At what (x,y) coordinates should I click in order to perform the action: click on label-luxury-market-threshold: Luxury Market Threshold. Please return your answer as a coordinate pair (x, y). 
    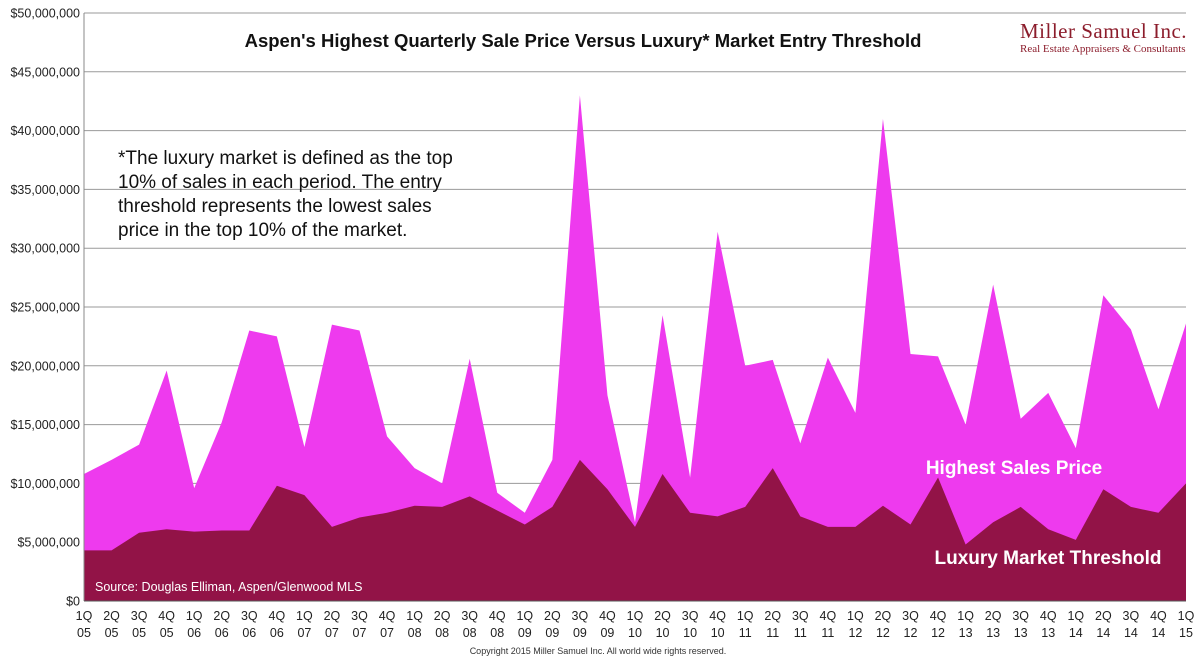
    Looking at the image, I should click on (1048, 558).